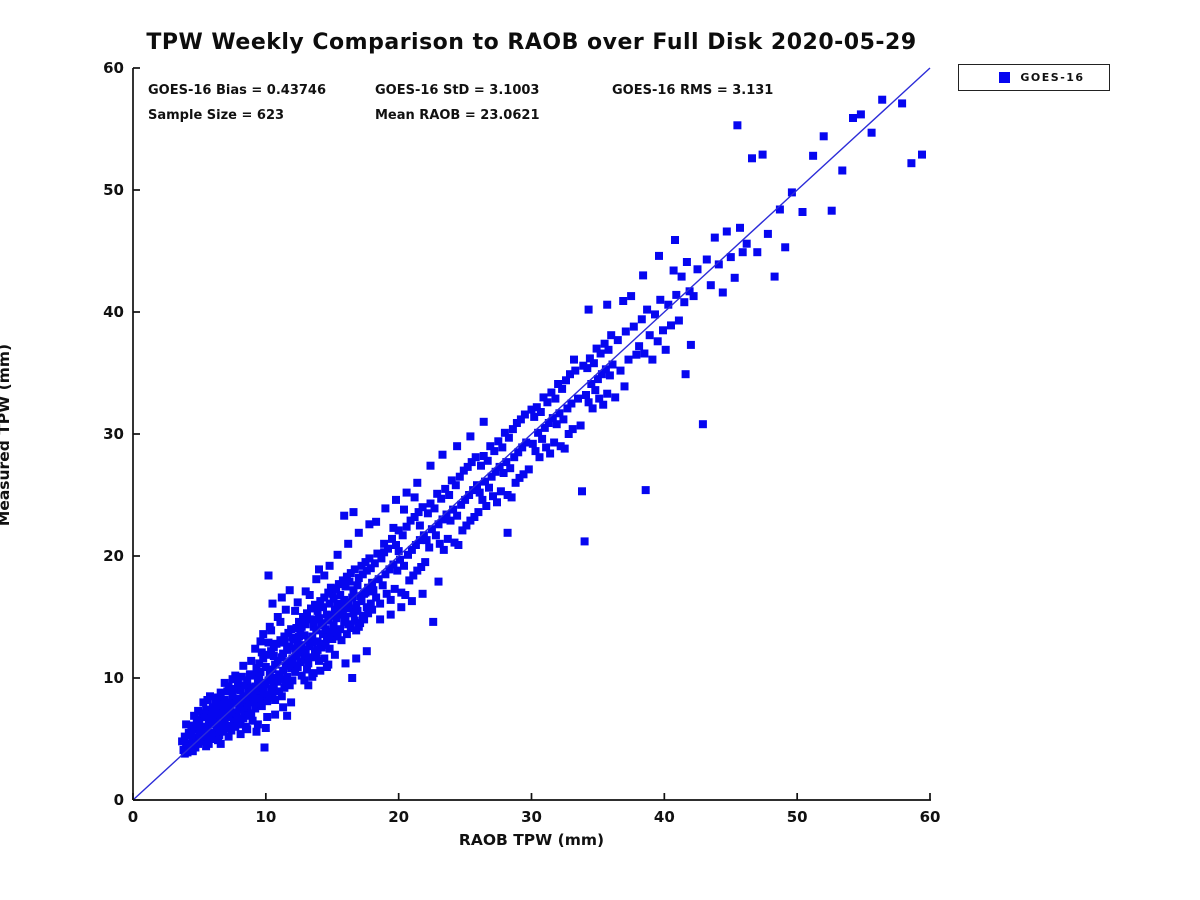 The height and width of the screenshot is (900, 1200). What do you see at coordinates (133, 817) in the screenshot?
I see `x-tick-label: 0` at bounding box center [133, 817].